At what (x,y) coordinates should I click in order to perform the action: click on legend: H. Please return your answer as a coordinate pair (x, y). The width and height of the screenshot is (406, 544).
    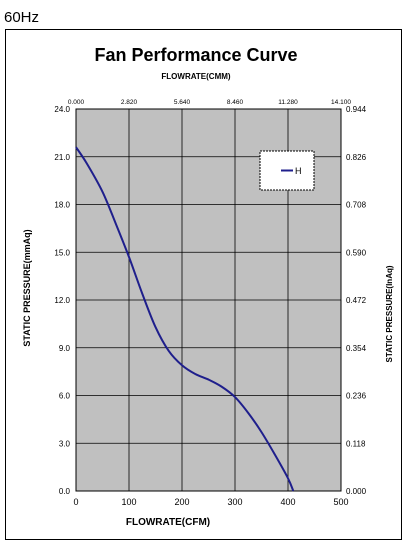
    Looking at the image, I should click on (287, 170).